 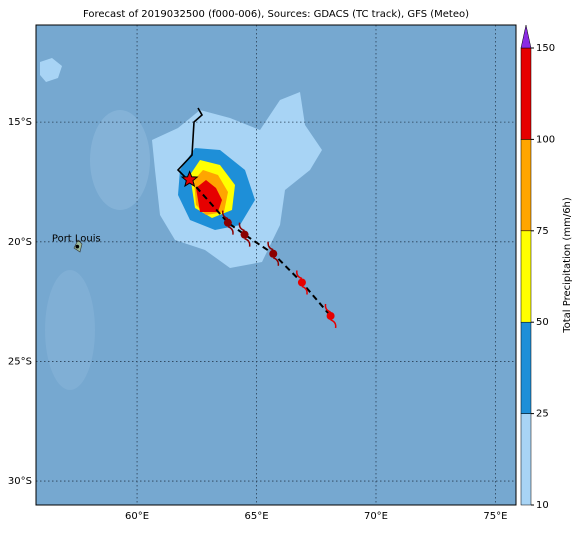 What do you see at coordinates (542, 414) in the screenshot?
I see `colorbar-tick-label: 25` at bounding box center [542, 414].